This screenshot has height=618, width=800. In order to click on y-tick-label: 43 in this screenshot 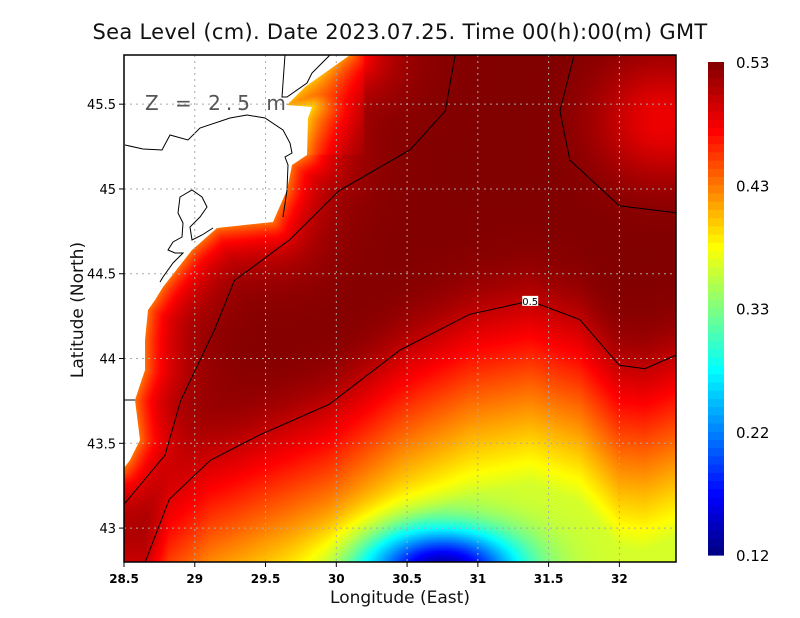, I will do `click(107, 529)`.